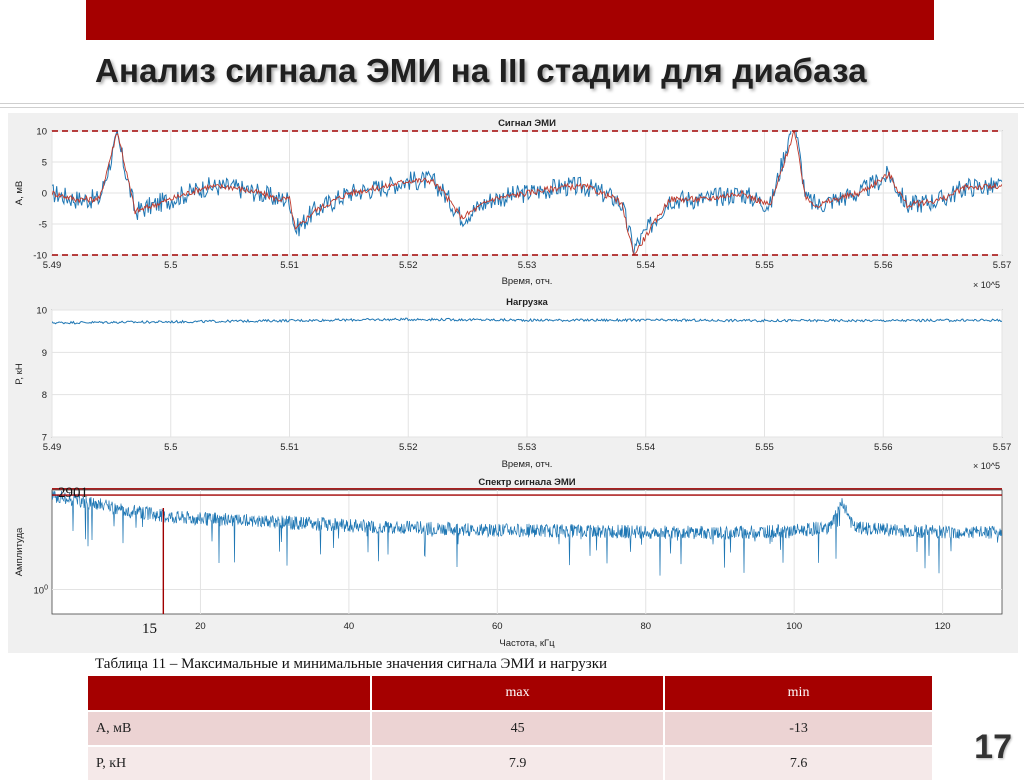 The height and width of the screenshot is (782, 1024). I want to click on y-tick-label: 7, so click(44, 438).